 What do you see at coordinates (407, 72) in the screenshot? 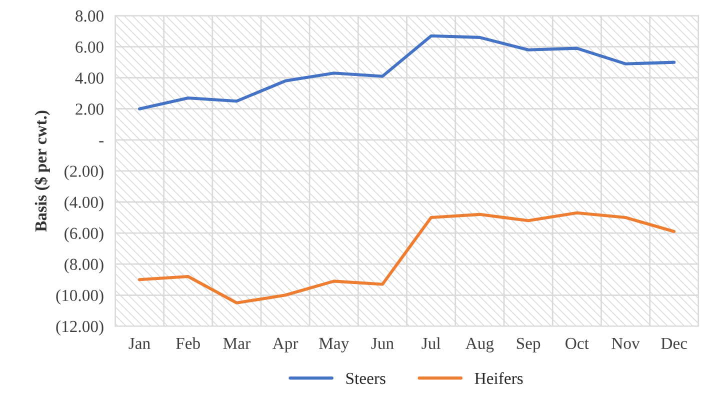
I see `line-series` at bounding box center [407, 72].